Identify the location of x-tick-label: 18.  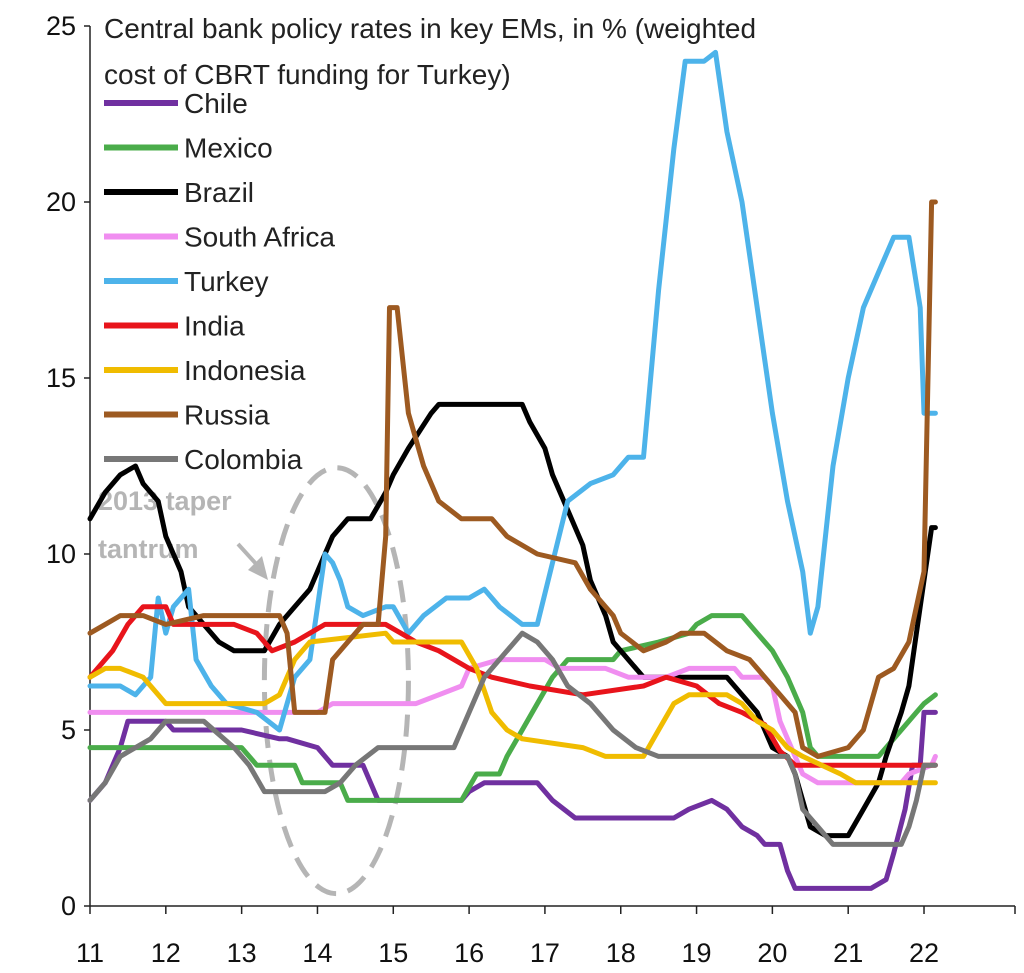
(621, 953).